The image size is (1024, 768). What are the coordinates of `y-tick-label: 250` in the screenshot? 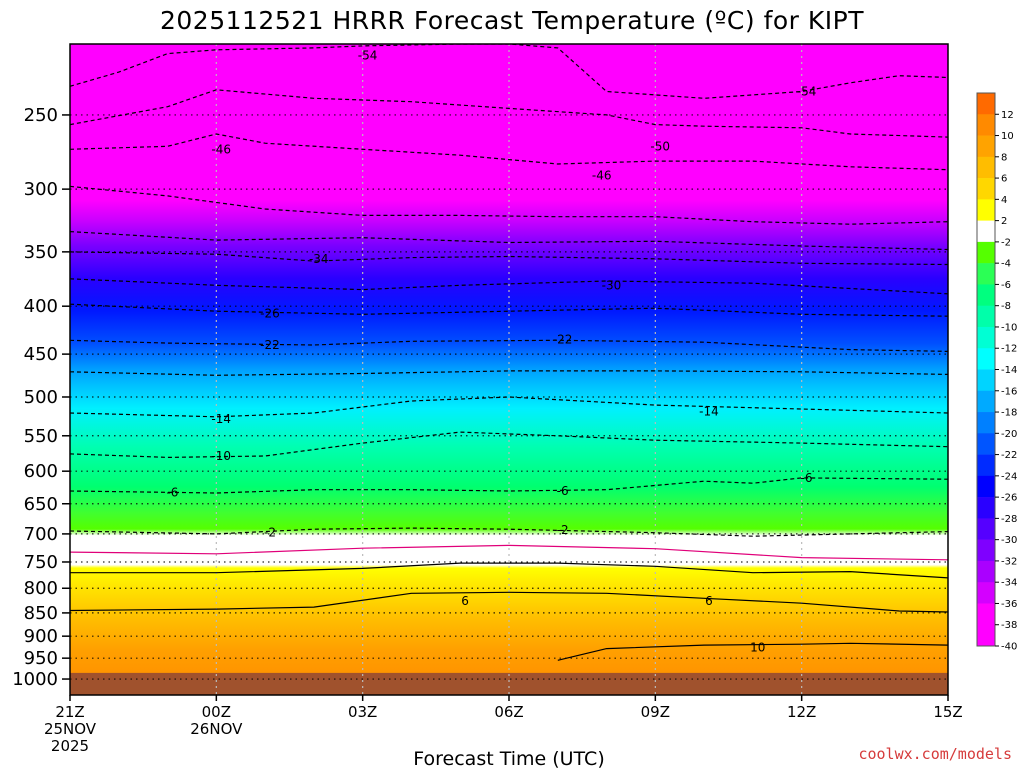 It's located at (41, 115).